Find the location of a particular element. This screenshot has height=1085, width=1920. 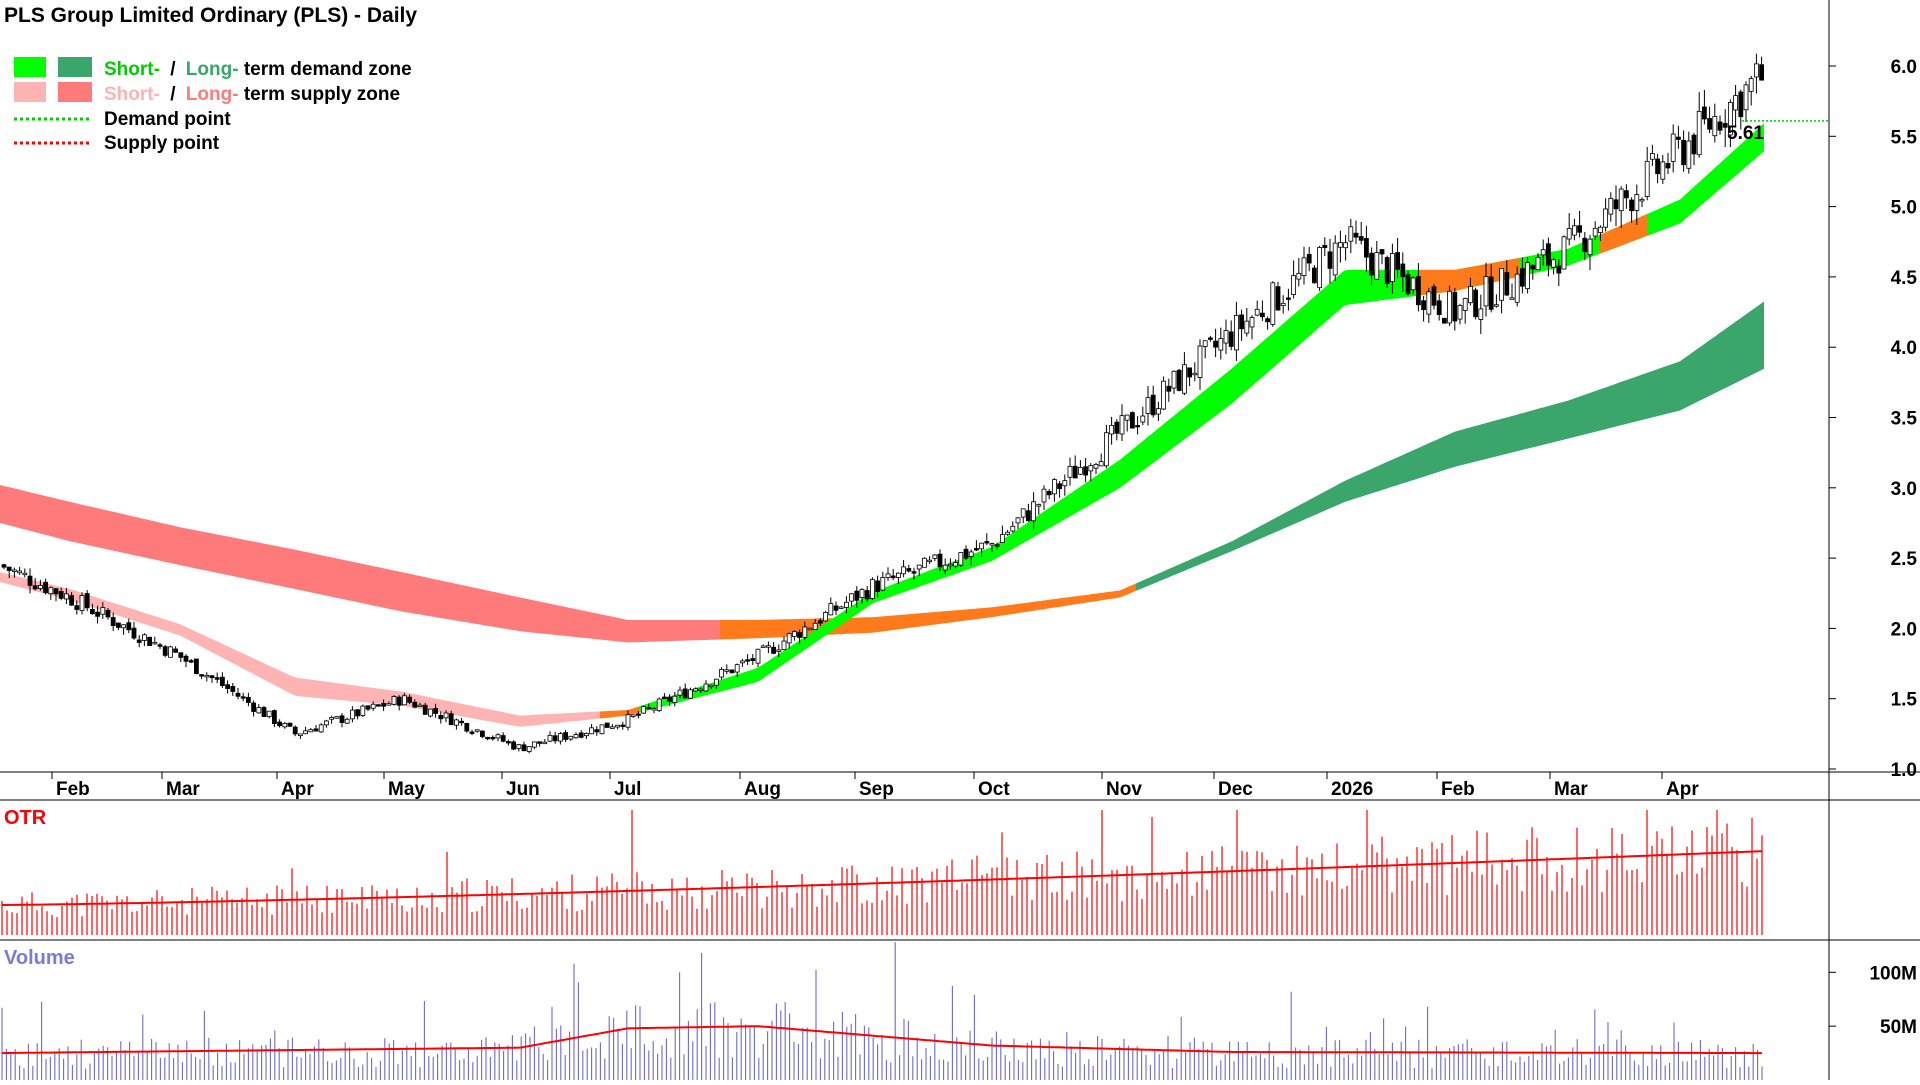

legend-supply-slash: / is located at coordinates (173, 94).